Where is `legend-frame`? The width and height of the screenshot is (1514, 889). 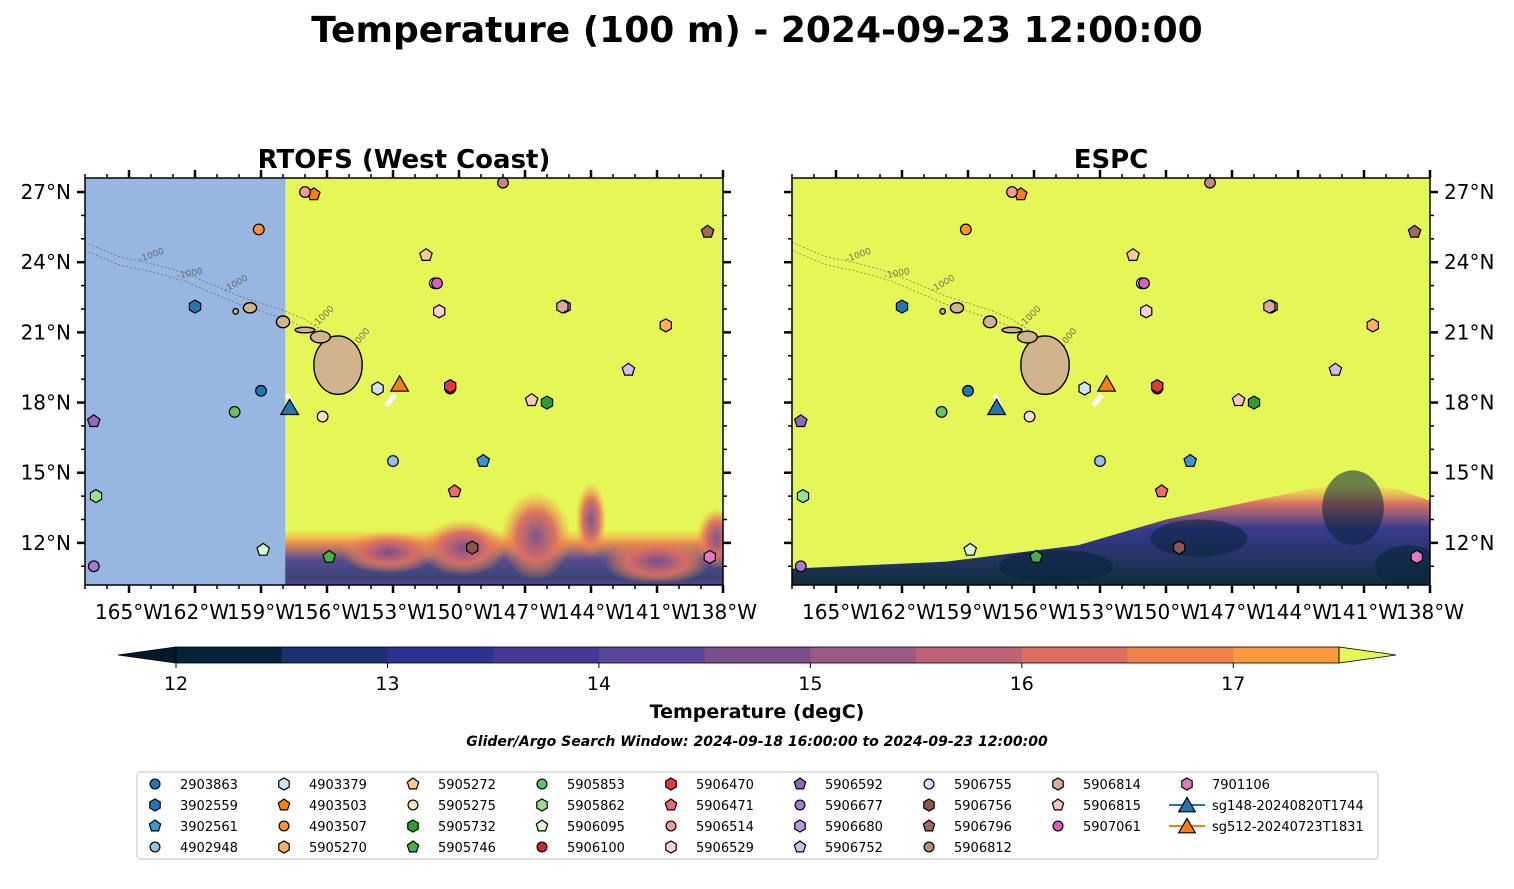
legend-frame is located at coordinates (757, 815).